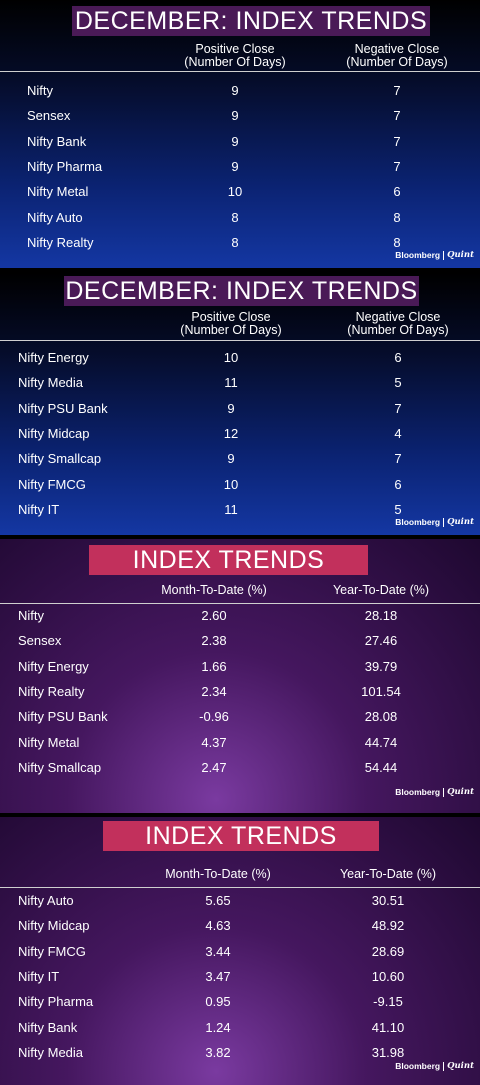 Image resolution: width=480 pixels, height=1085 pixels. What do you see at coordinates (381, 641) in the screenshot?
I see `cell-value: 27.46` at bounding box center [381, 641].